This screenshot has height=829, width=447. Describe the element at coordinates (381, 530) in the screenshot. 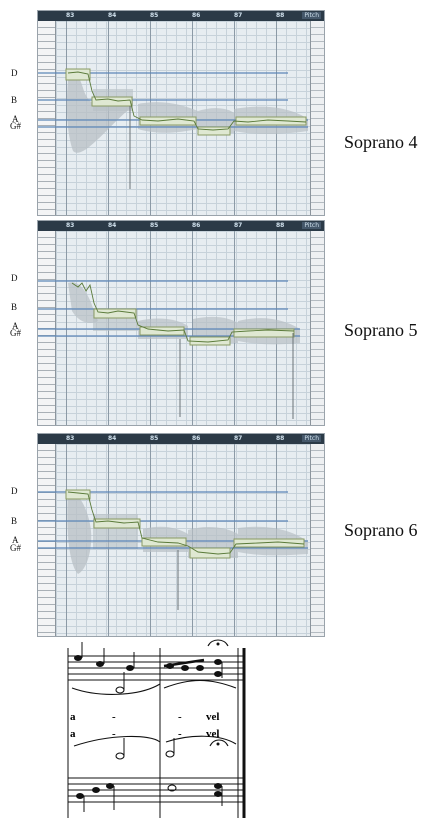

I see `singer-label: Soprano 6` at that location.